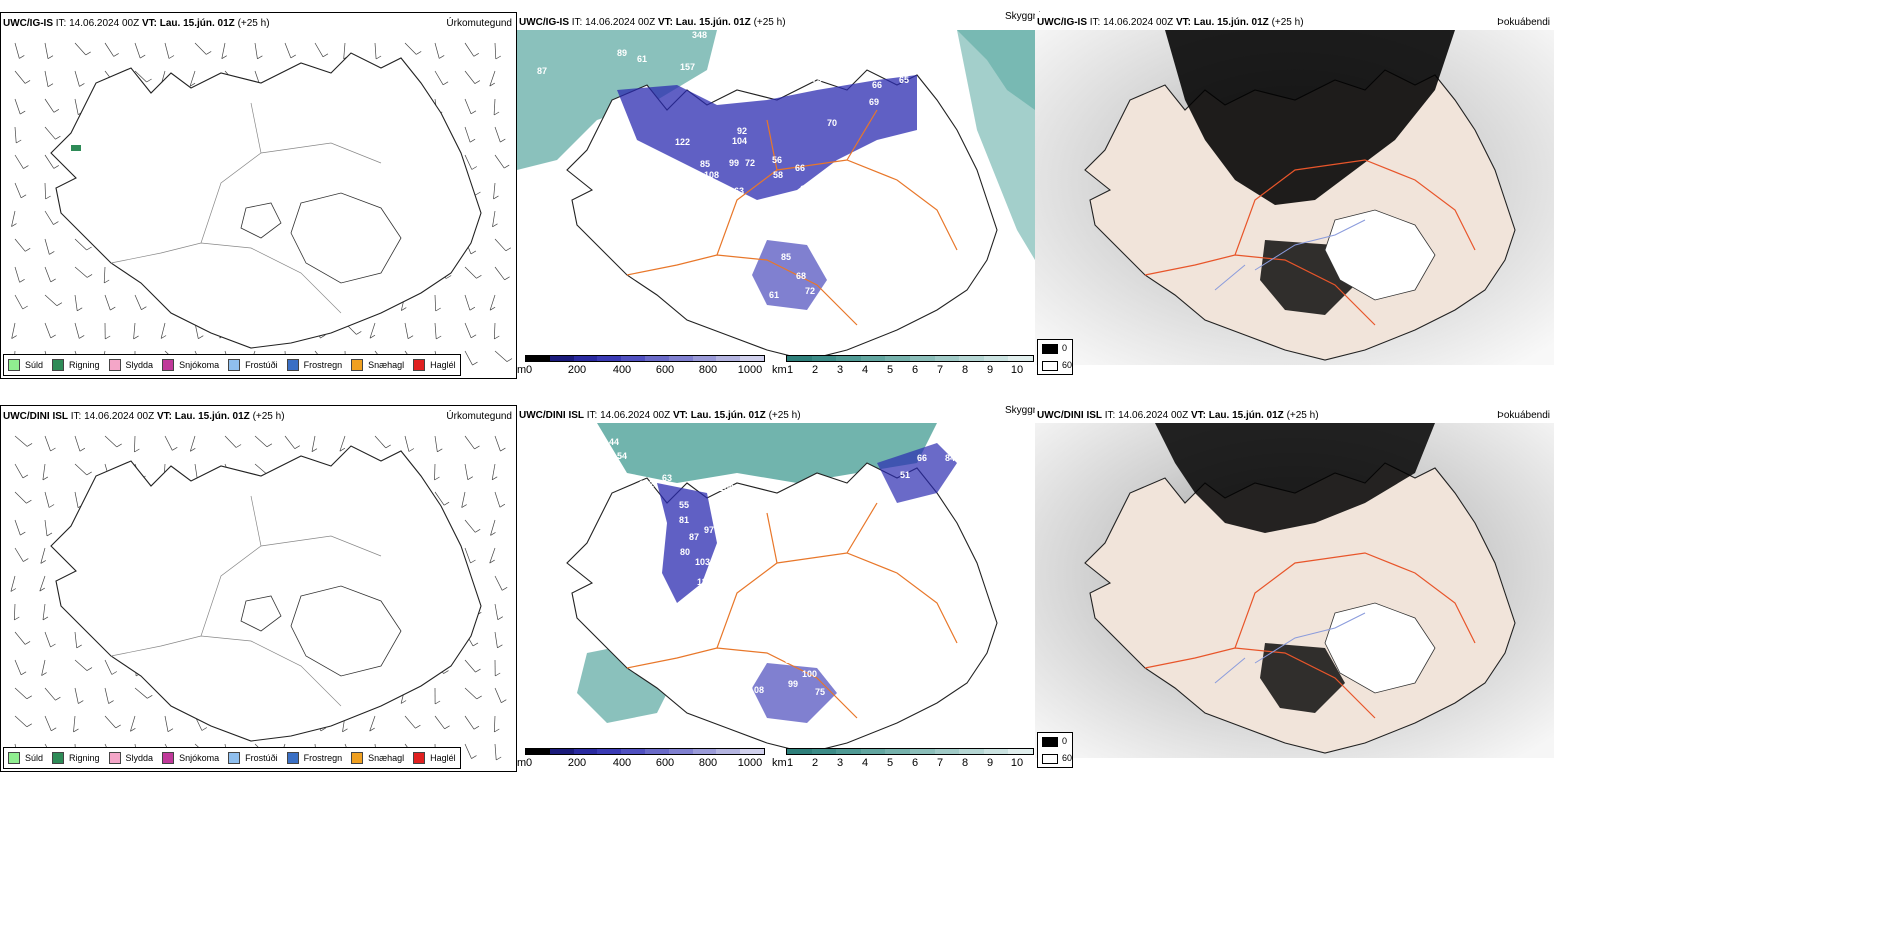 Image resolution: width=1900 pixels, height=950 pixels. Describe the element at coordinates (790, 660) in the screenshot. I see `ceiling-label: 87` at that location.